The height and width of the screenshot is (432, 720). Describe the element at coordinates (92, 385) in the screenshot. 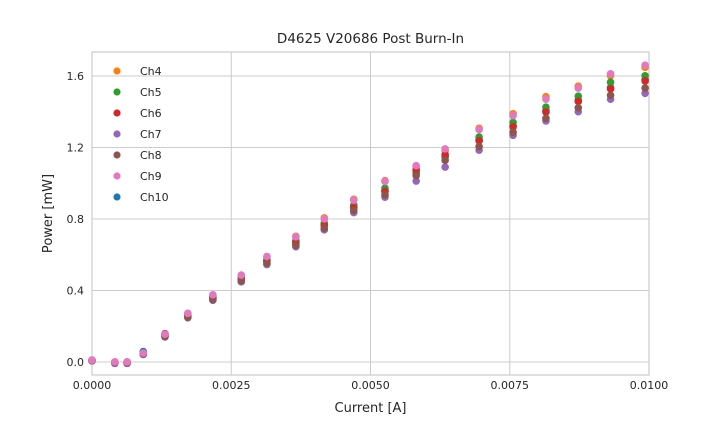

I see `x-tick-label: 0.0000` at that location.